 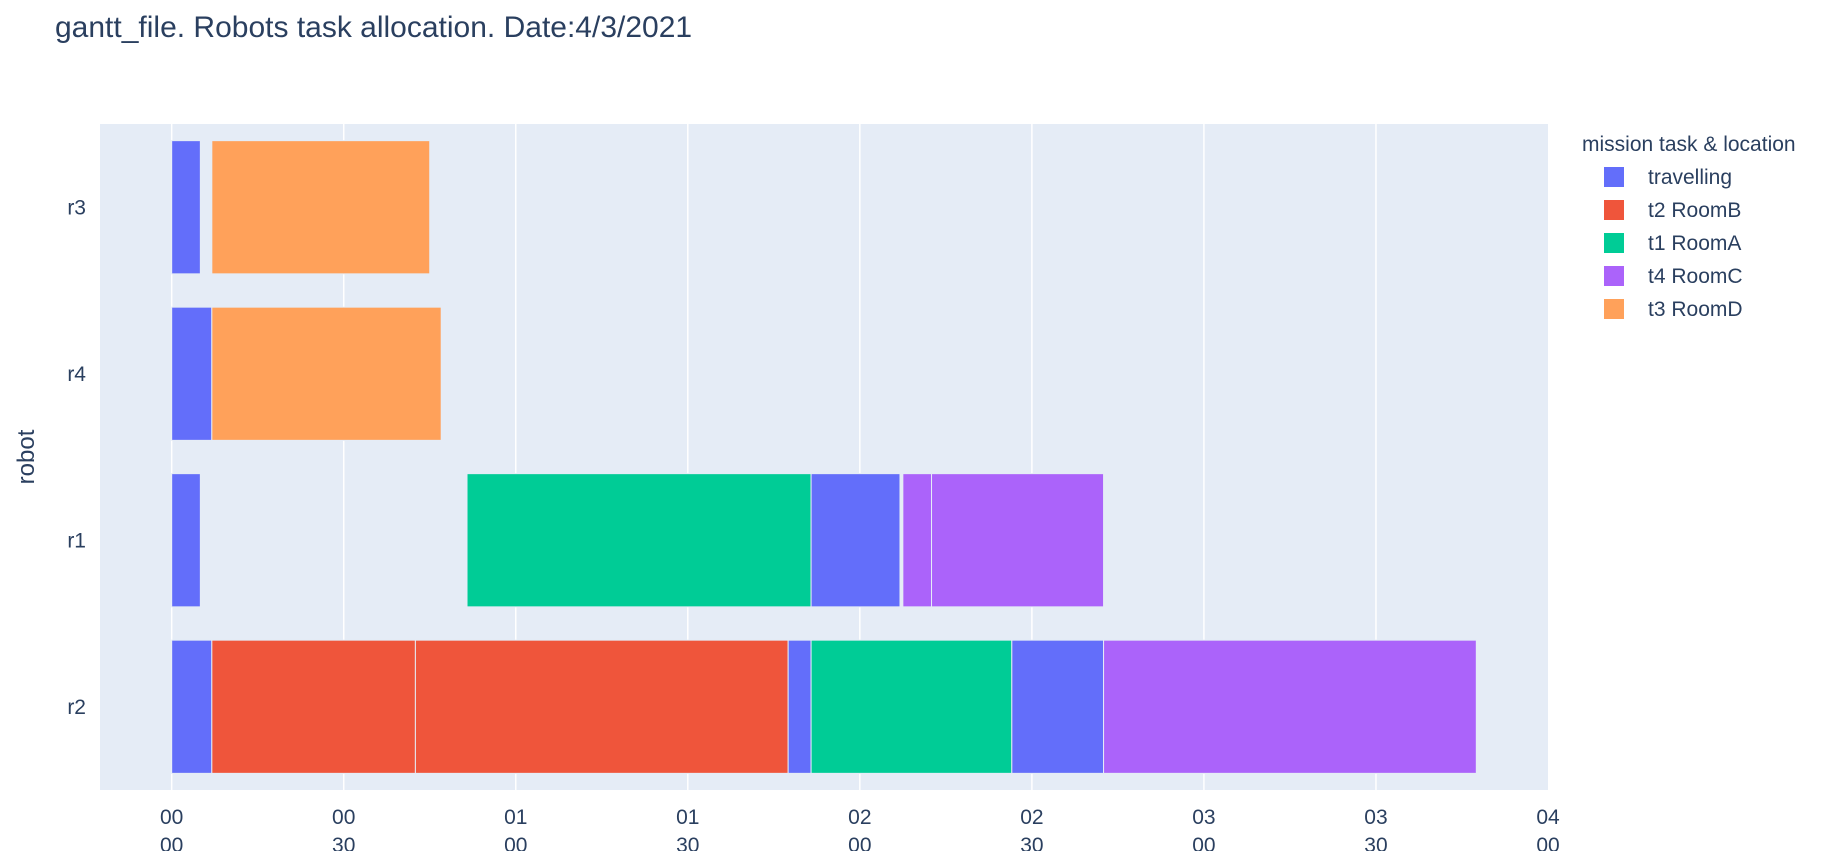 I want to click on x-tick-label: 02 30, so click(x=1031, y=828).